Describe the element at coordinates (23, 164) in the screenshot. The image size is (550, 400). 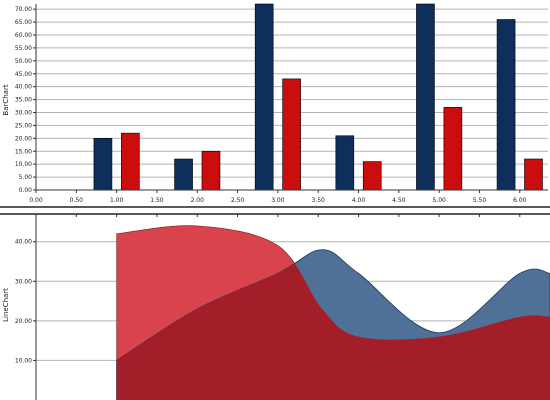
I see `bar-y-tick-label: 10.00` at that location.